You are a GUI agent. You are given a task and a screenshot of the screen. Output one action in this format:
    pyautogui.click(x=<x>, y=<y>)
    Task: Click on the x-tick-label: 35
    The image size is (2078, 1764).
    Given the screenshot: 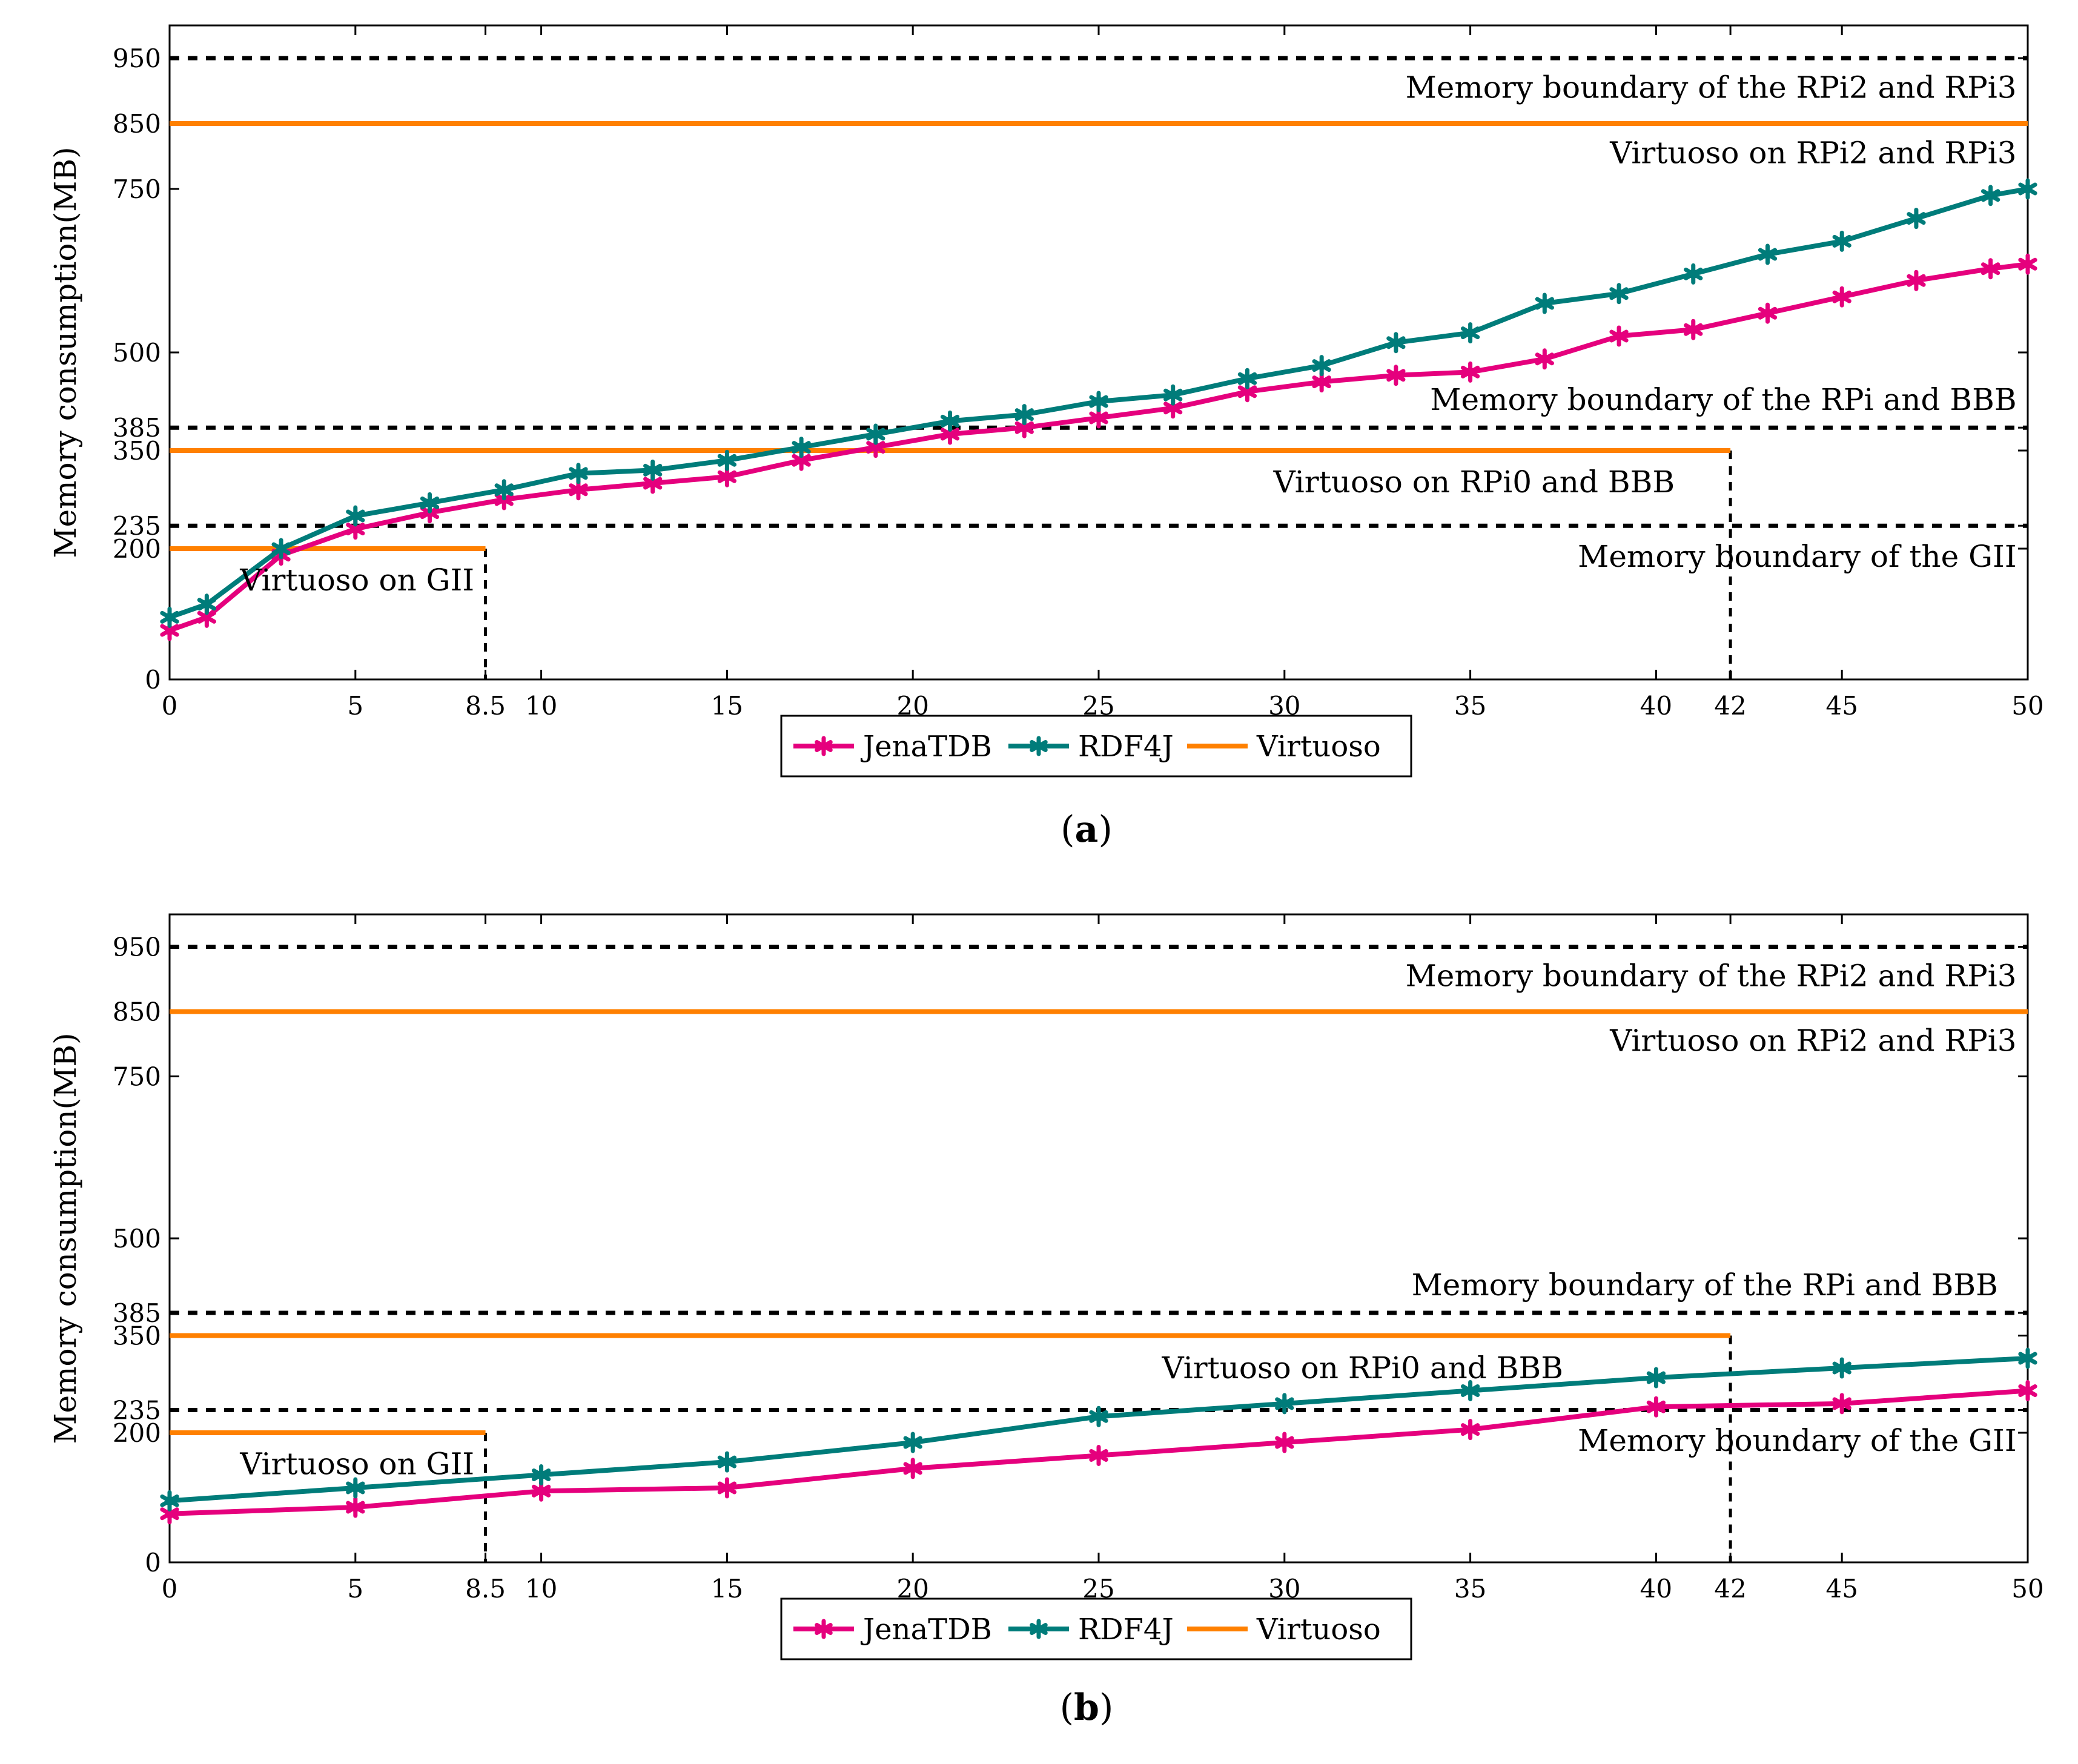 What is the action you would take?
    pyautogui.click(x=1470, y=1589)
    